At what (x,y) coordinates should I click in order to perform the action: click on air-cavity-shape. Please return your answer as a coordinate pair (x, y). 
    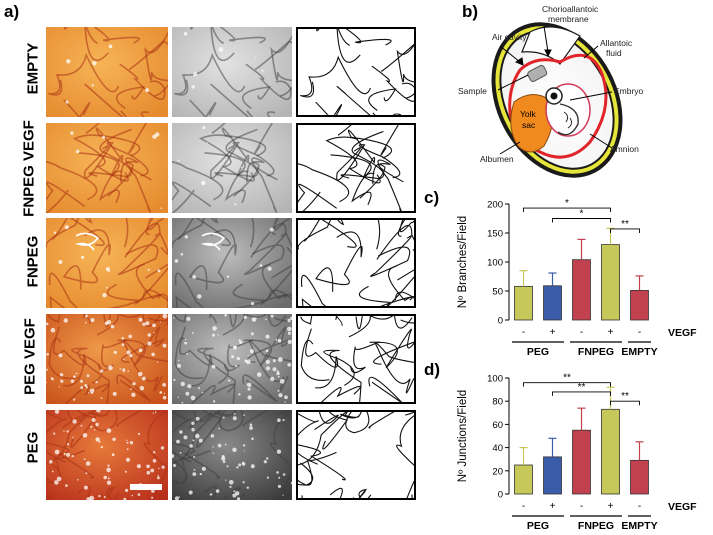
    Looking at the image, I should click on (551, 45).